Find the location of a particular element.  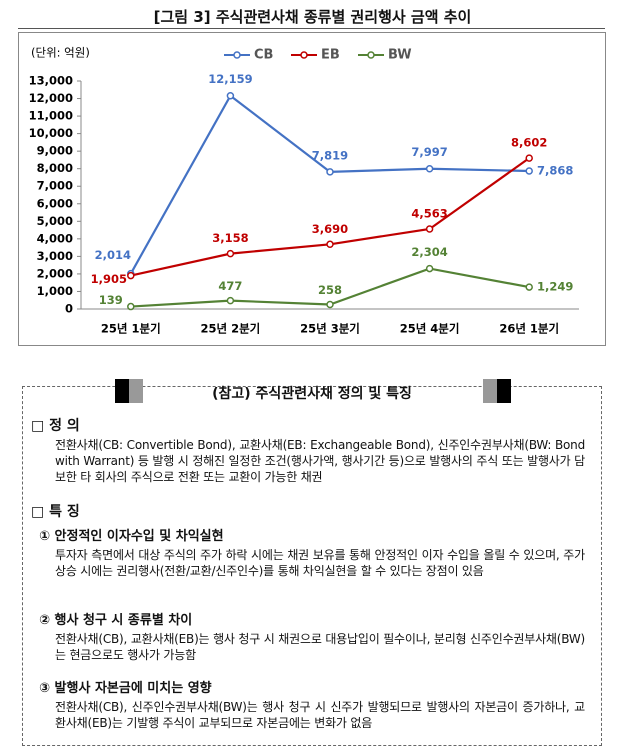

feature-title: ③ 발행사 자본금에 미치는 영향 is located at coordinates (125, 688).